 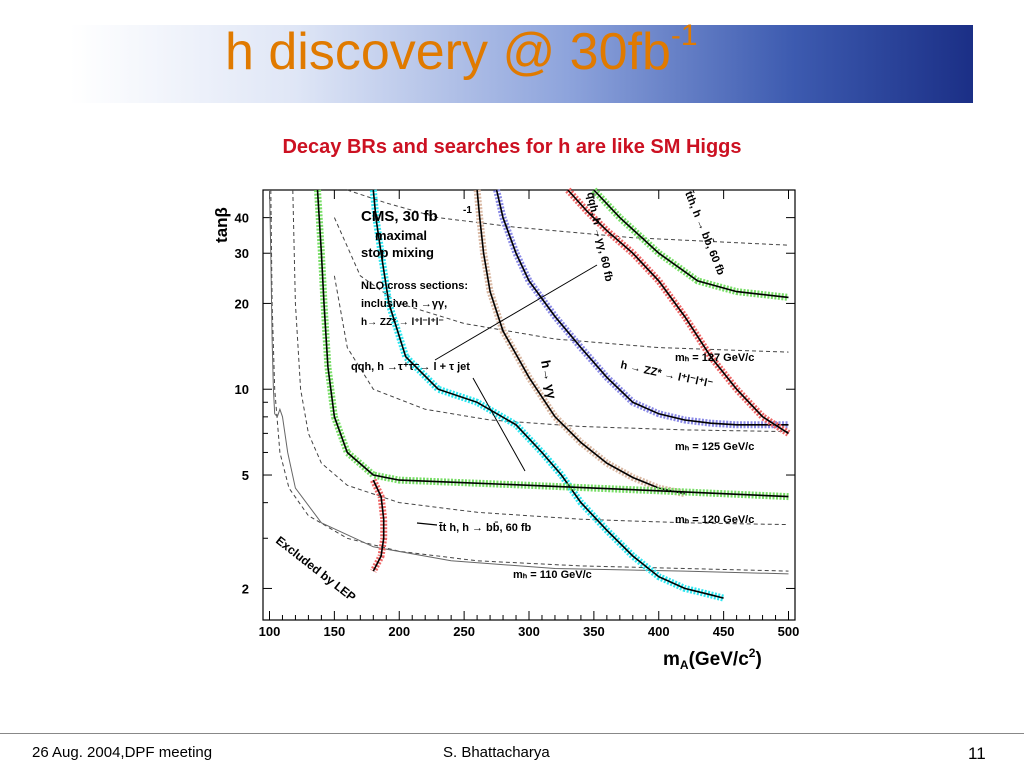 What do you see at coordinates (221, 225) in the screenshot?
I see `y-axis-label: tanβ` at bounding box center [221, 225].